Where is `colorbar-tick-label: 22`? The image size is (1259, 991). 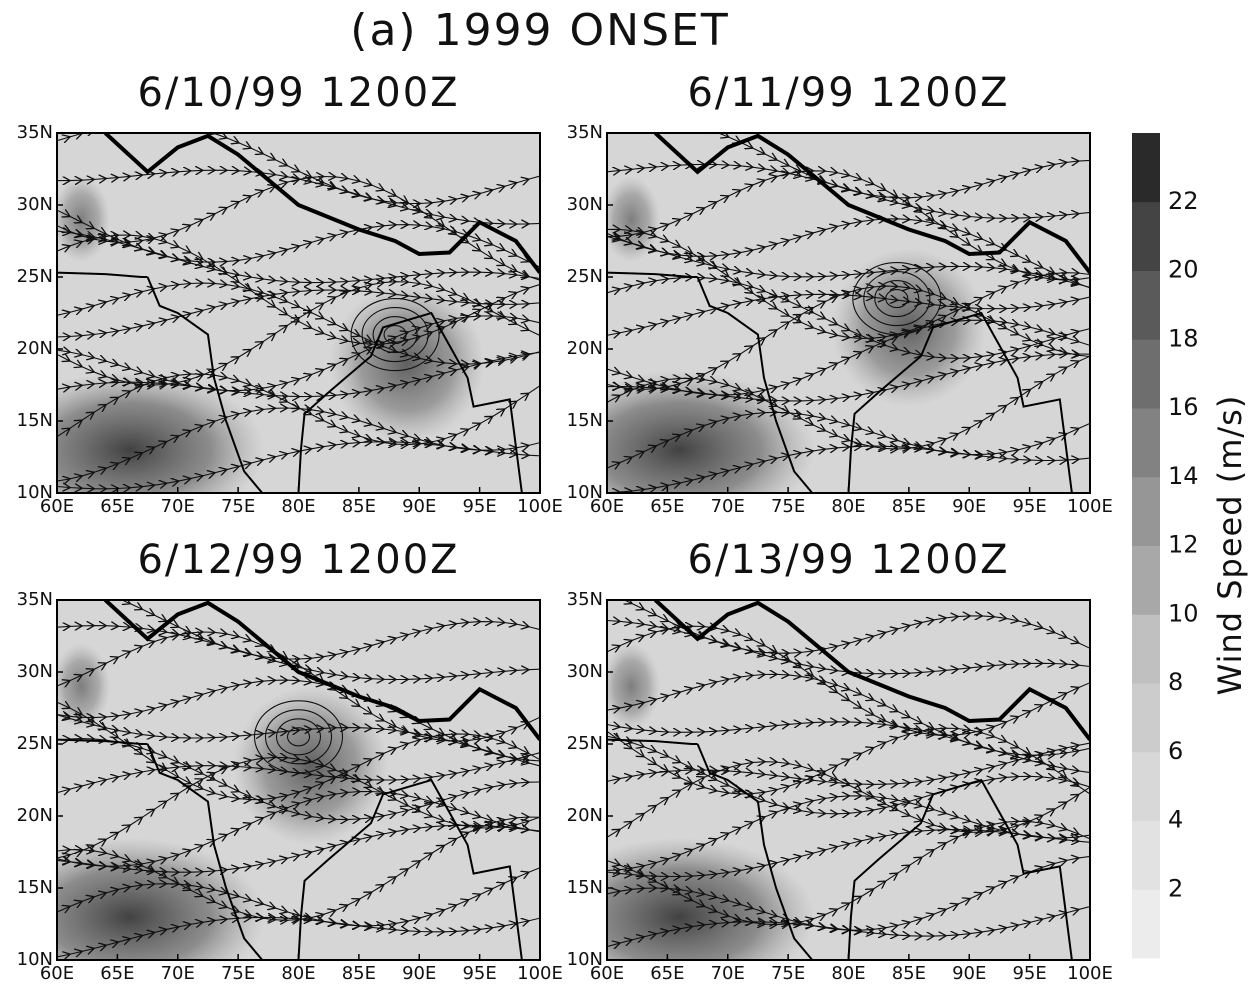 colorbar-tick-label: 22 is located at coordinates (1183, 201).